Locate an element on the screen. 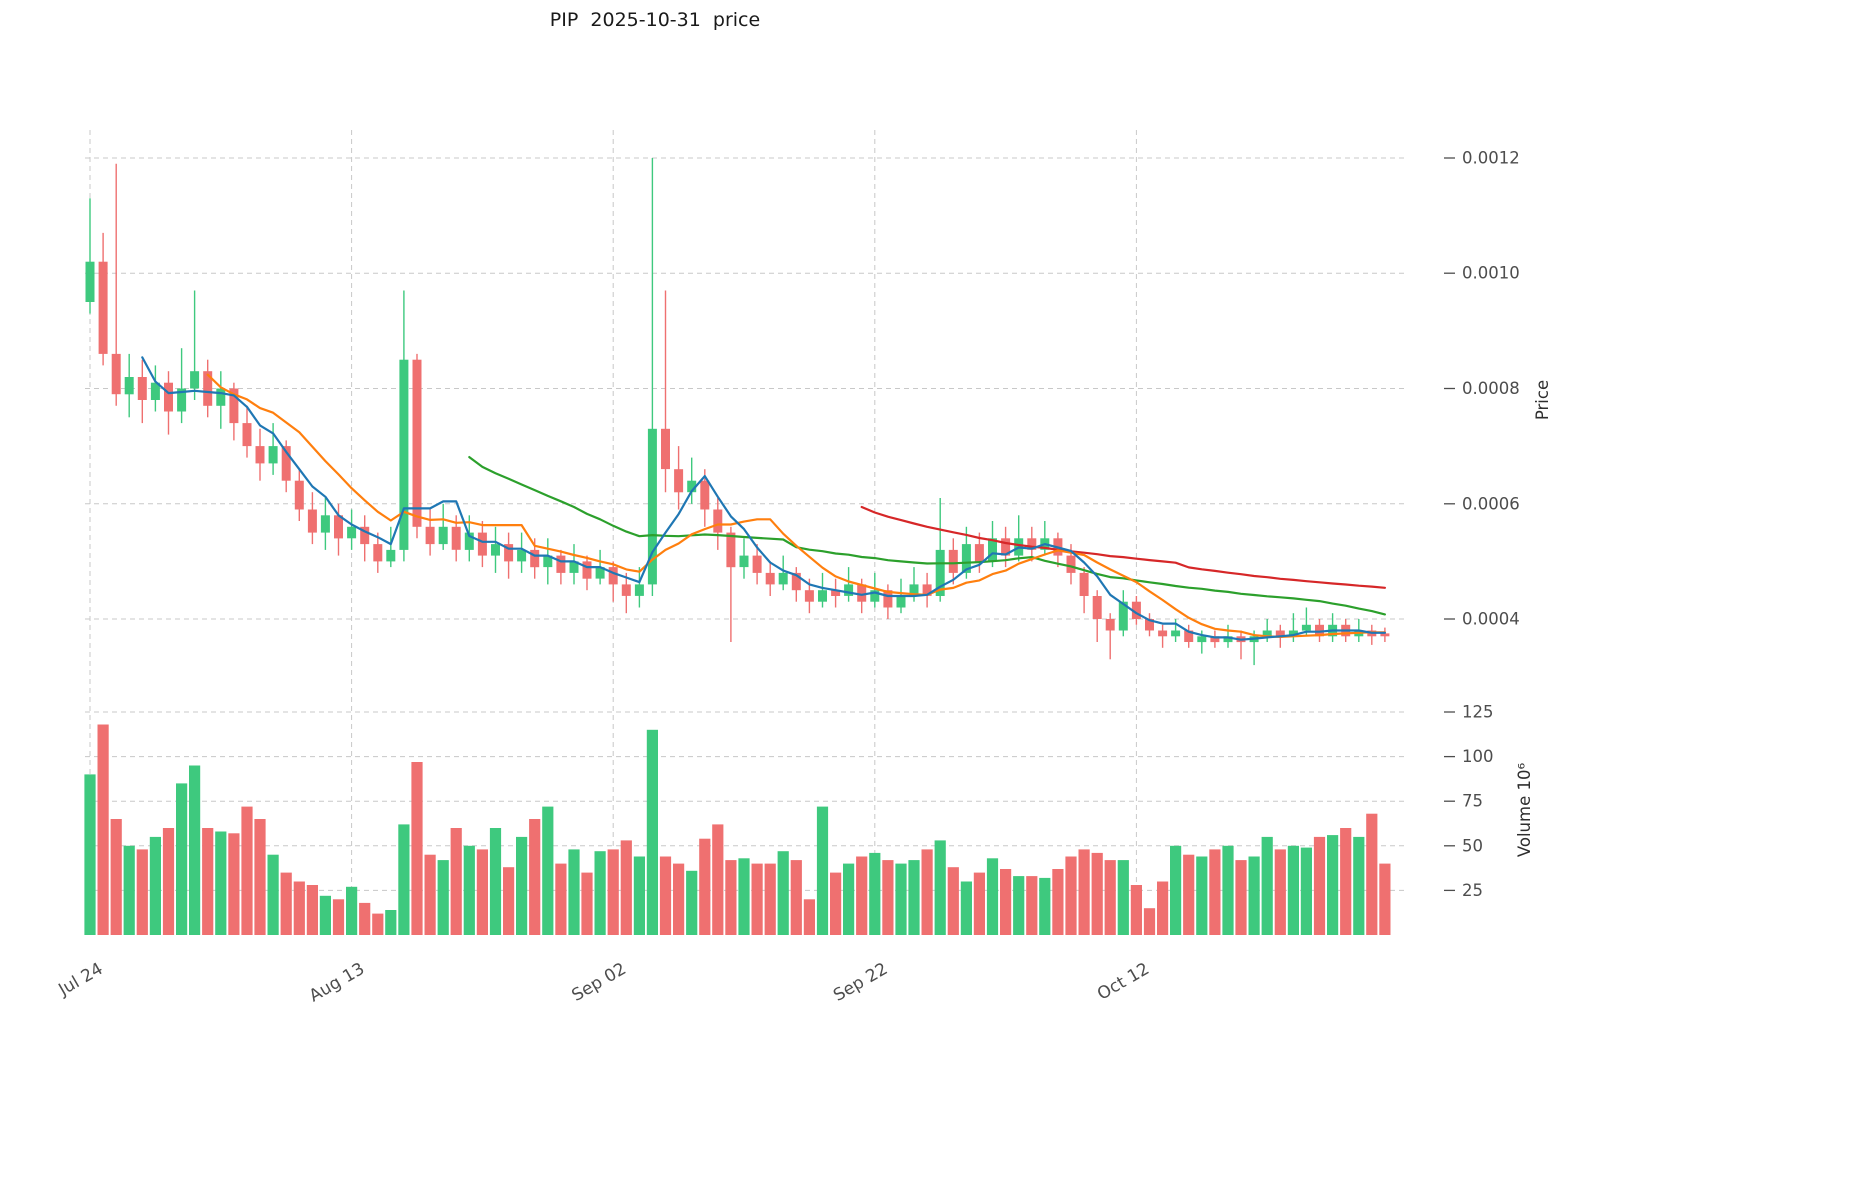 This screenshot has height=1202, width=1873. volume-tick-label: 50 is located at coordinates (1472, 845).